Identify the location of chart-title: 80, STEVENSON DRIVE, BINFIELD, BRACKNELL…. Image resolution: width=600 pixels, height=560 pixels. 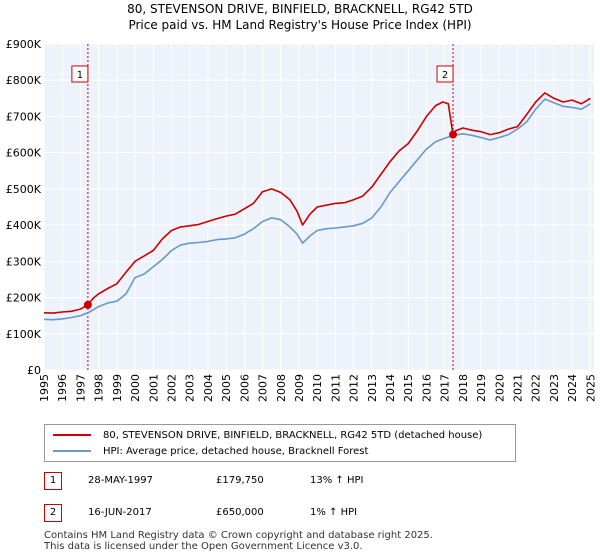
(300, 9).